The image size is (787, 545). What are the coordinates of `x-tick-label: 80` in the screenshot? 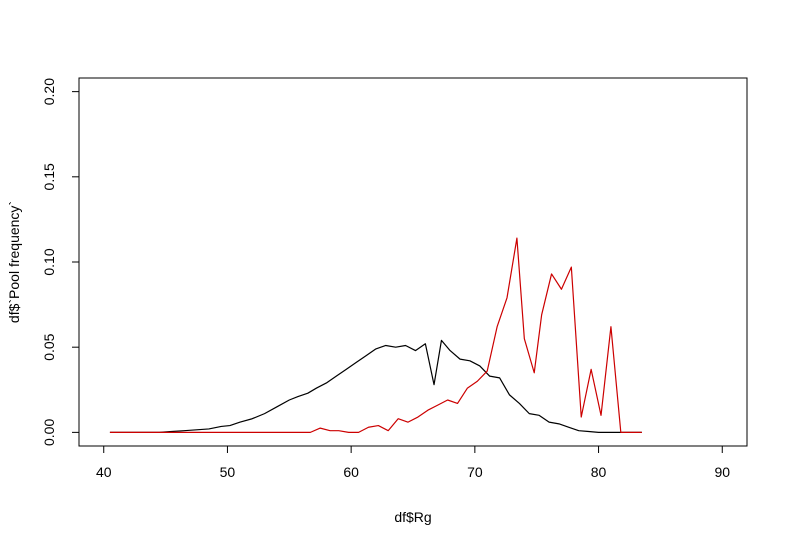 It's located at (599, 472).